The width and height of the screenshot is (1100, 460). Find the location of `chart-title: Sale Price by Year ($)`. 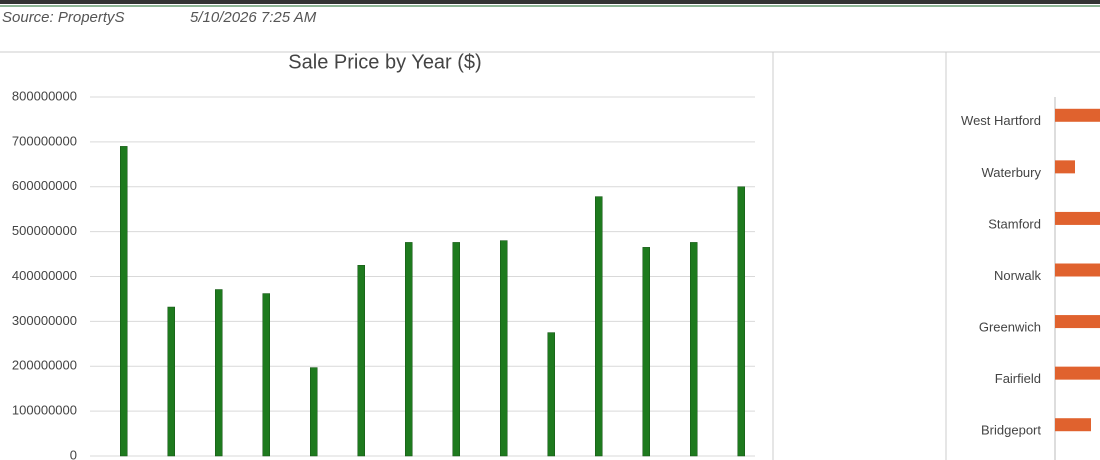

chart-title: Sale Price by Year ($) is located at coordinates (384, 62).